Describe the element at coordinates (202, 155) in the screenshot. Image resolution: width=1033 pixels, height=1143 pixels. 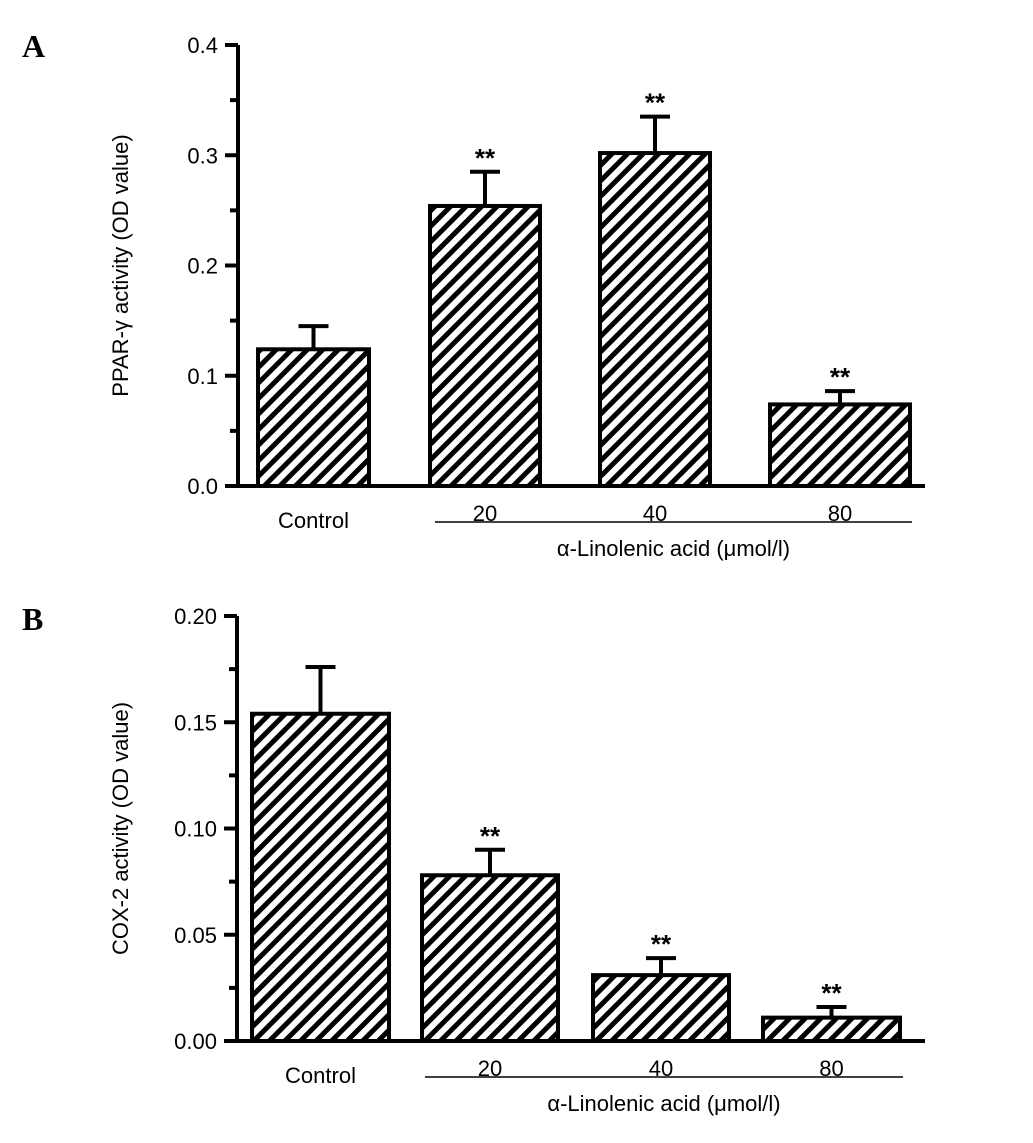
I see `y-tick-label: 0.3` at that location.